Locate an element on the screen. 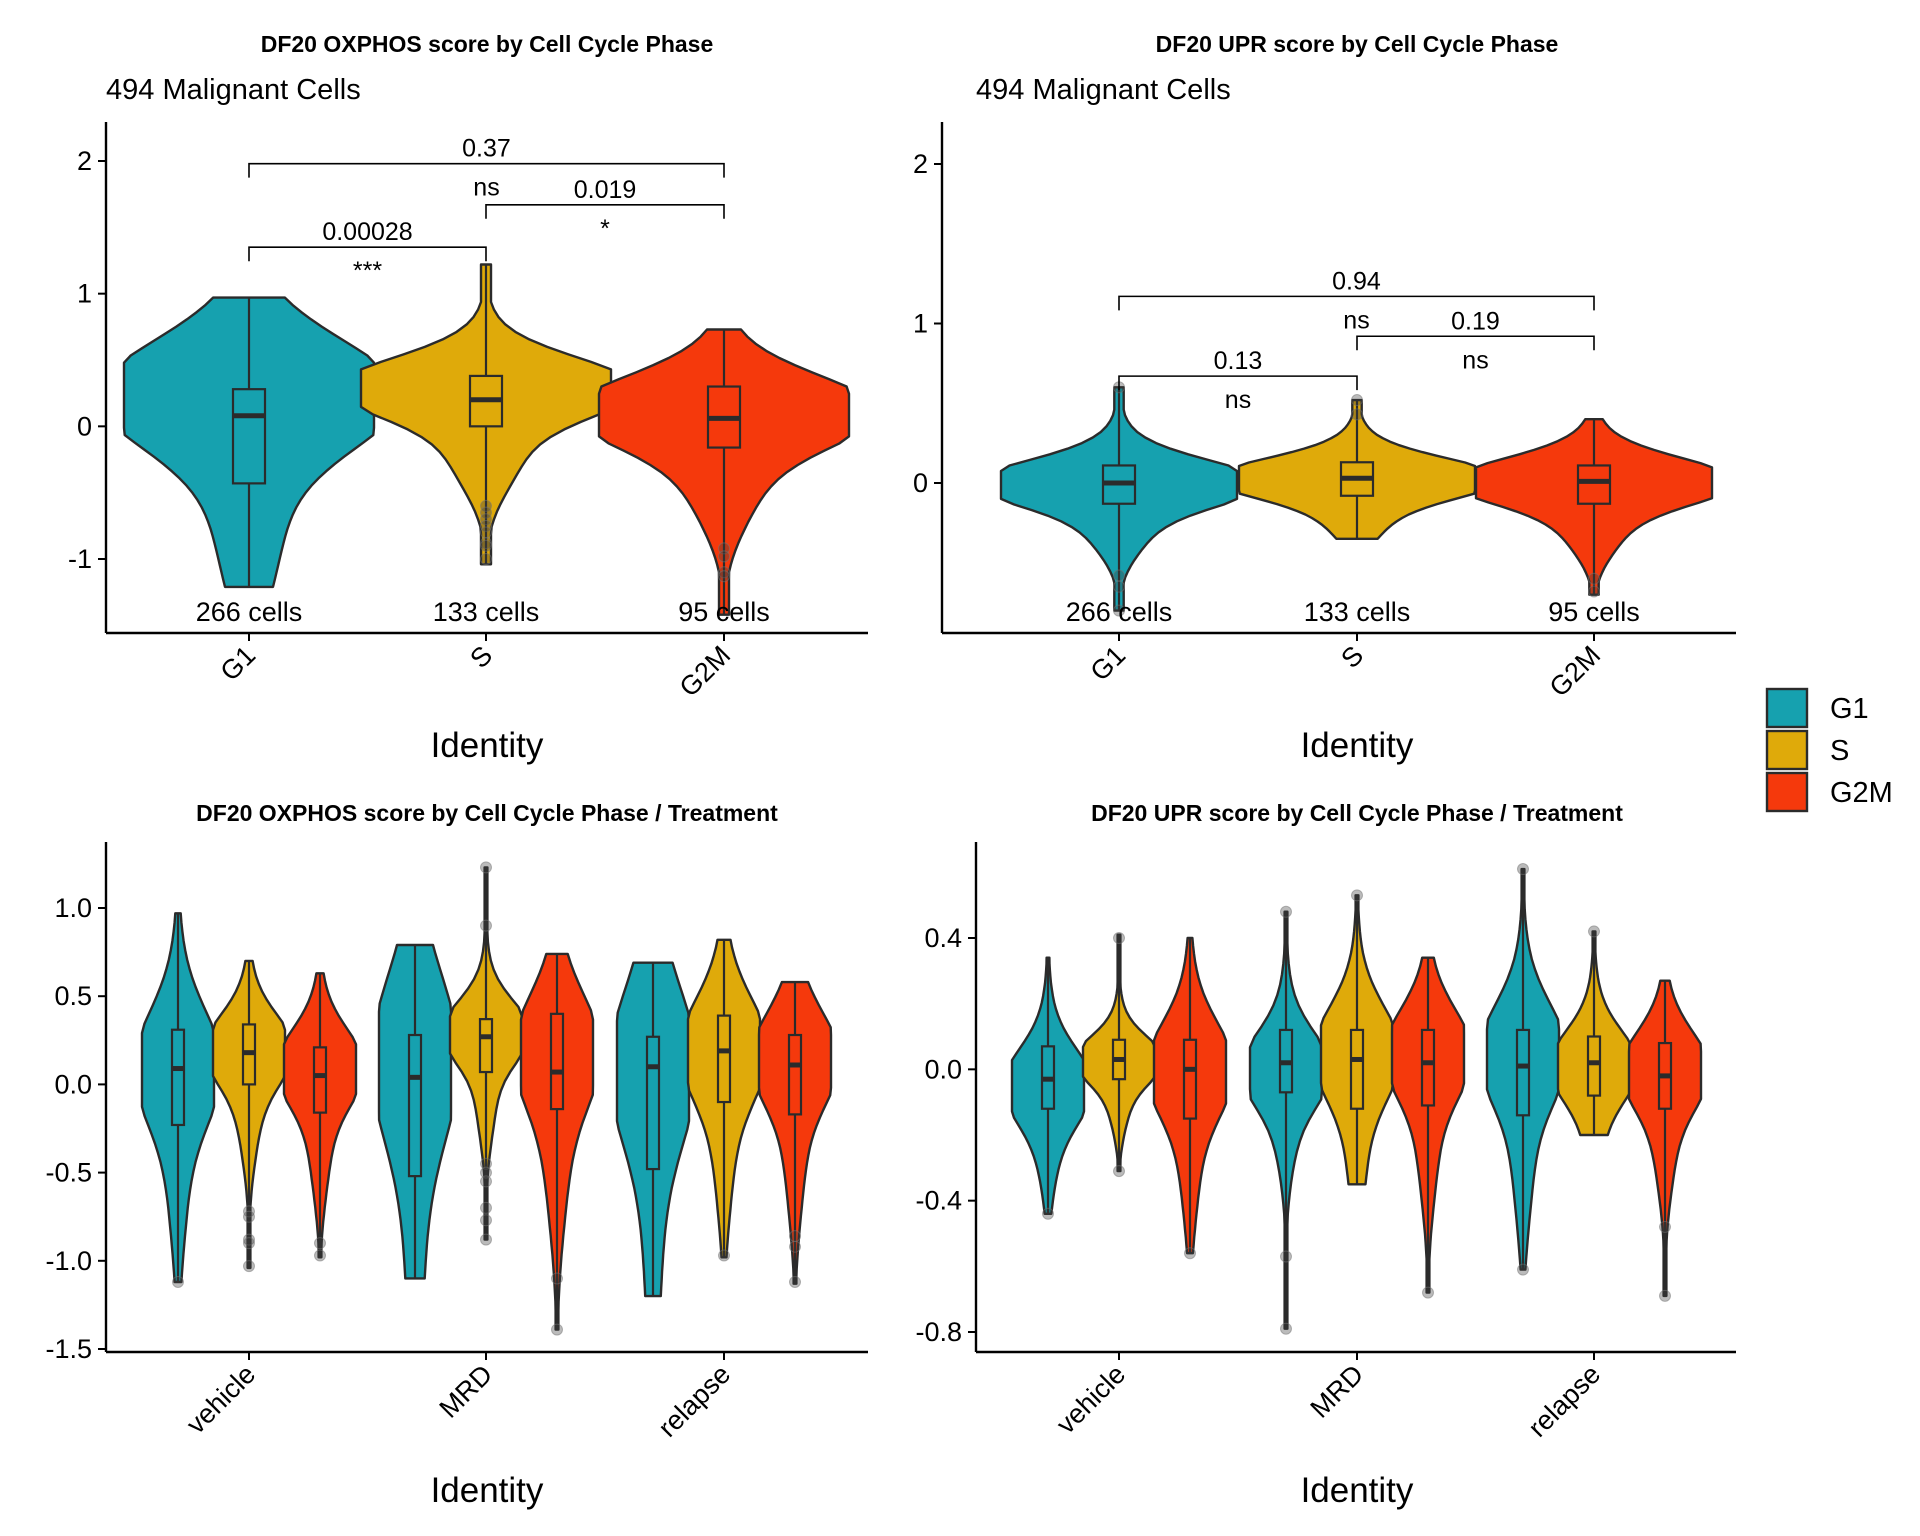 Image resolution: width=1920 pixels, height=1536 pixels. y-tick-label: 0.4 is located at coordinates (943, 938).